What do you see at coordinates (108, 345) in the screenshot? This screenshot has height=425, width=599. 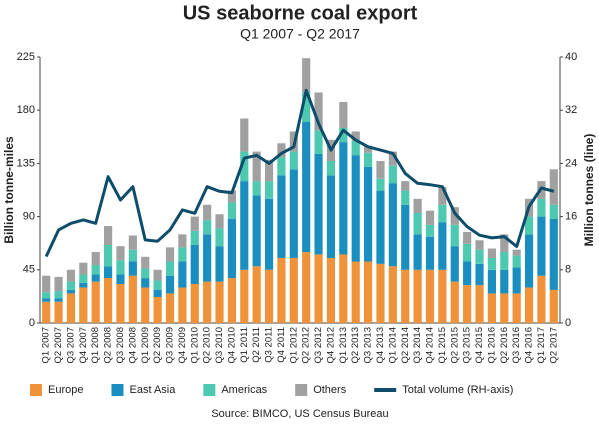 I see `x-tick-label: Q2 2008` at bounding box center [108, 345].